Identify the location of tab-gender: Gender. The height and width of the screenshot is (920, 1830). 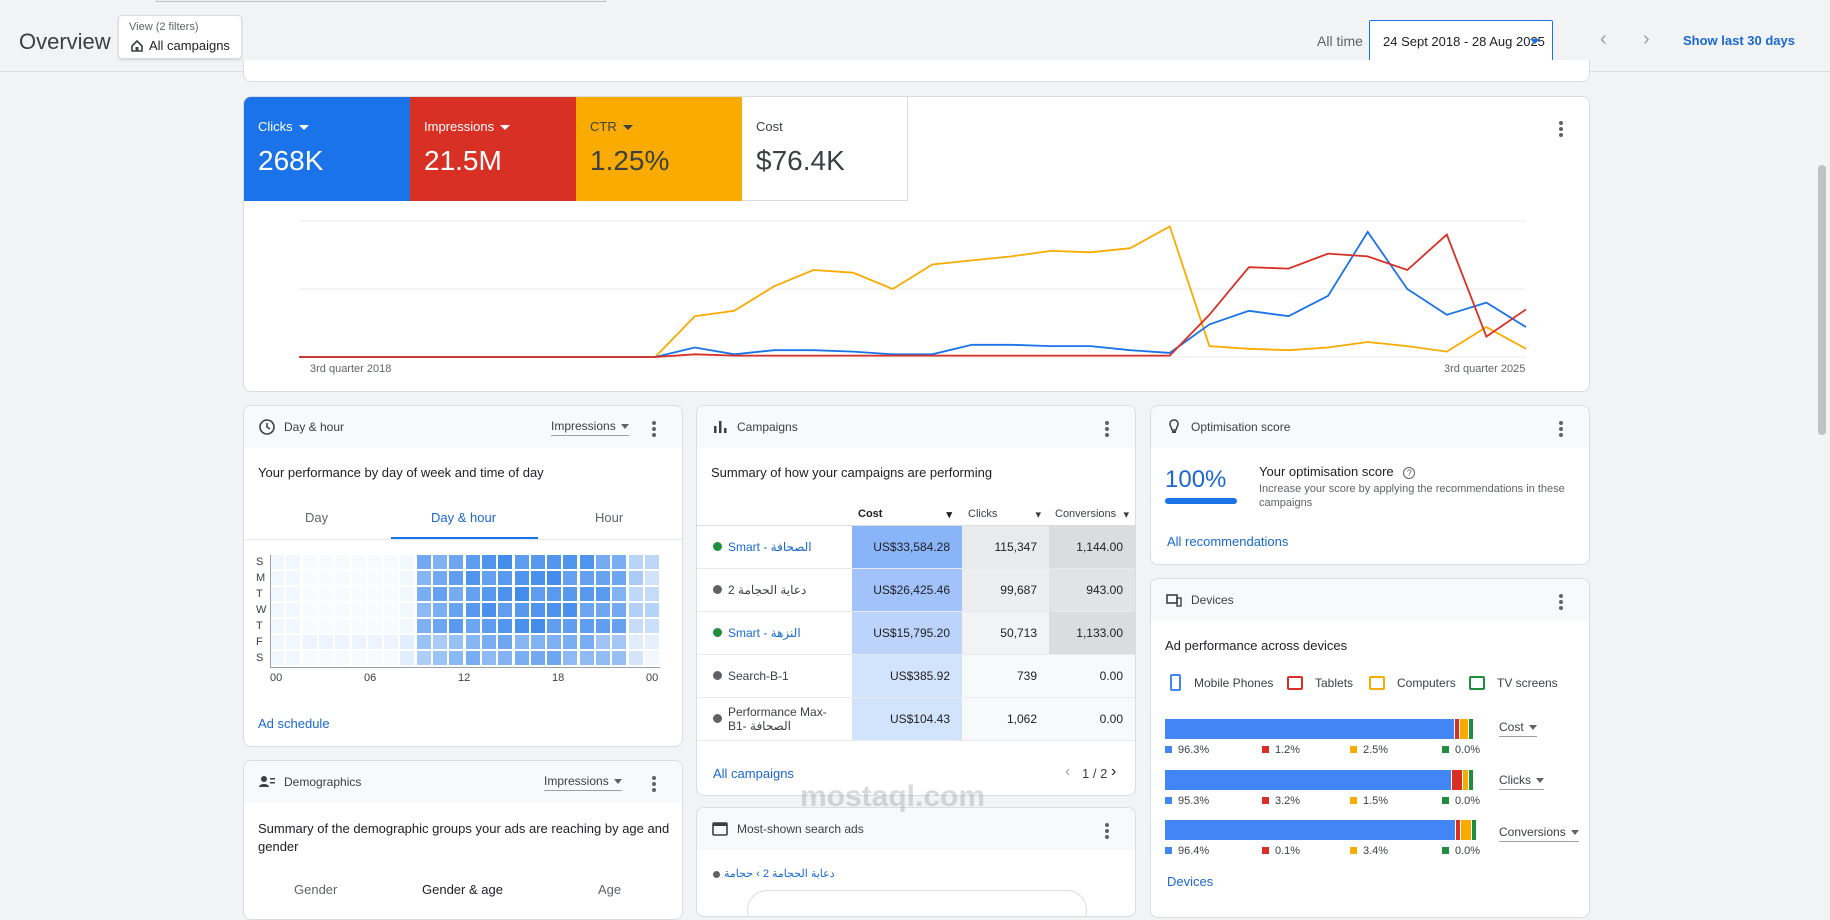
(316, 889).